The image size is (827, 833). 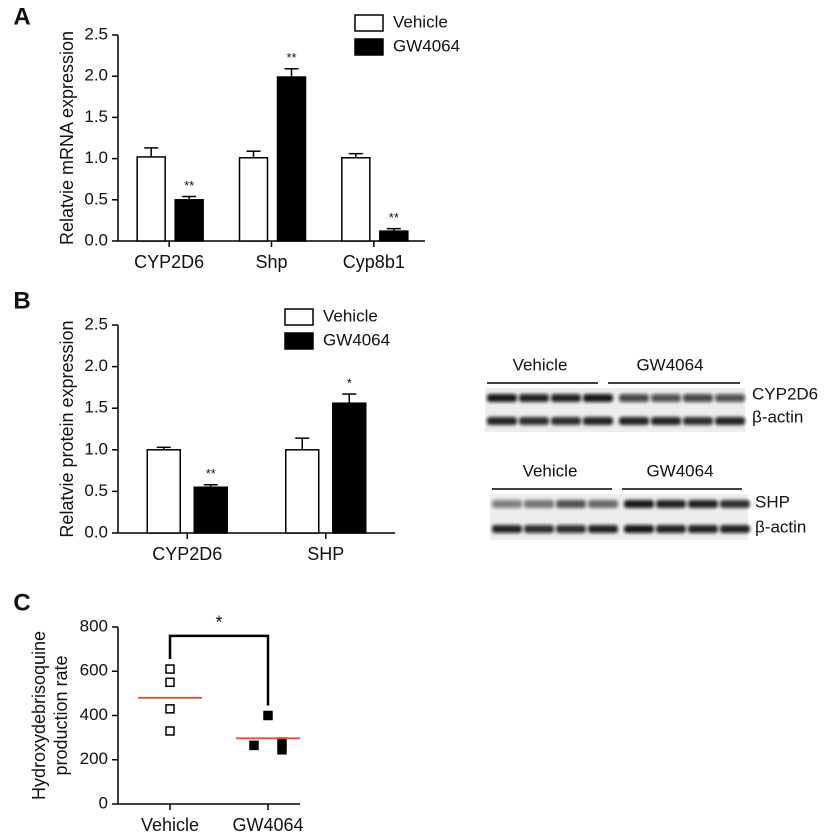 I want to click on y-tick-label: 400, so click(x=94, y=714).